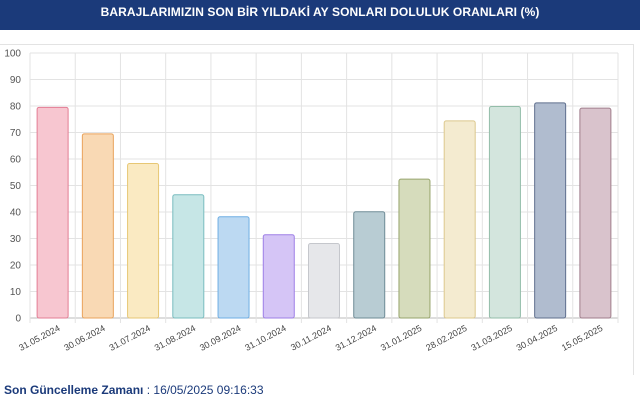  What do you see at coordinates (491, 338) in the screenshot?
I see `x-tick-label: 31.03.2025` at bounding box center [491, 338].